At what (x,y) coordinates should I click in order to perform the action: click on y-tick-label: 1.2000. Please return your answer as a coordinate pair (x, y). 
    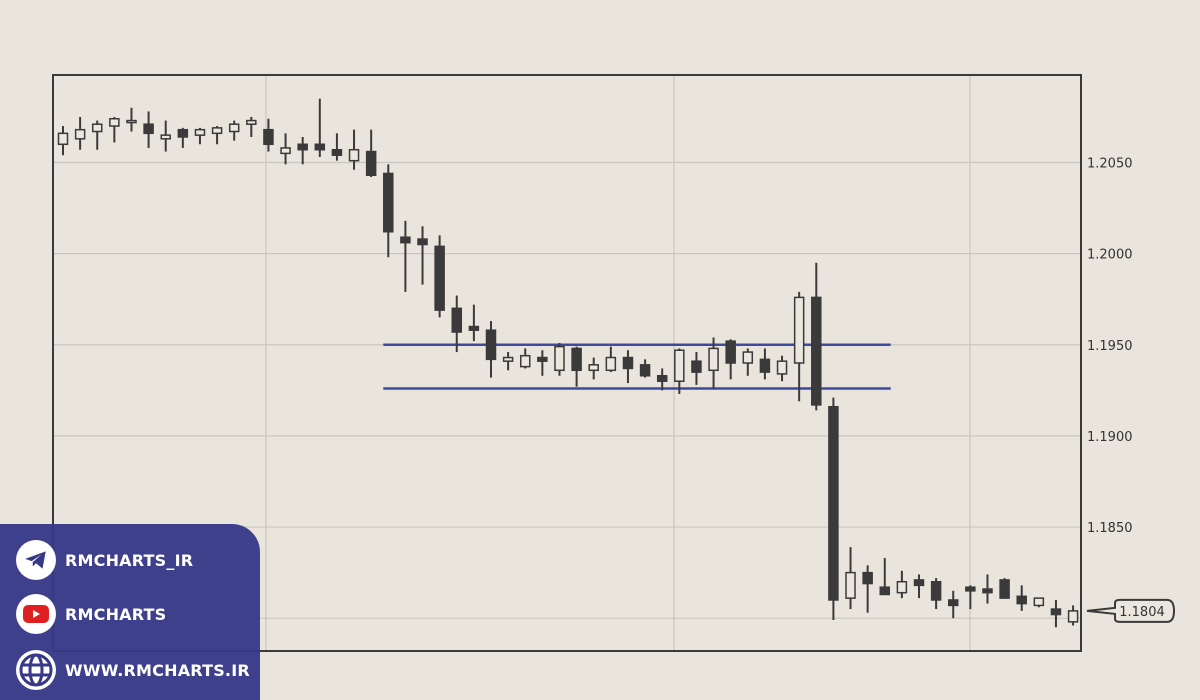
    Looking at the image, I should click on (1110, 255).